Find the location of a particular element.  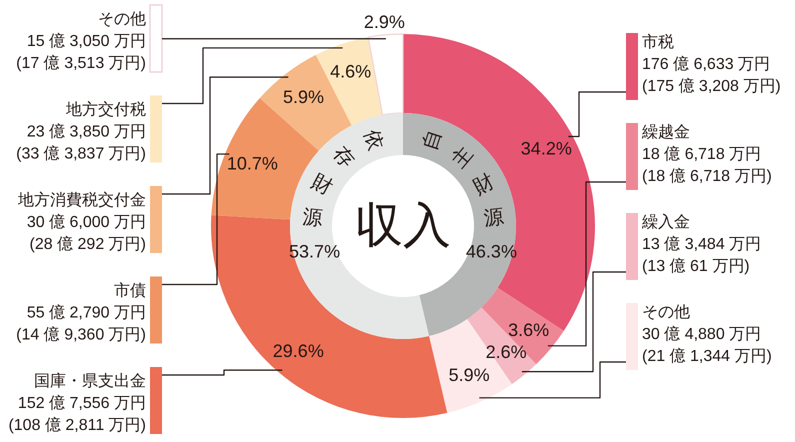

slice-label: 地方交付税 23 億 3,850 万円 (33 億 3,837 万円) is located at coordinates (81, 131).